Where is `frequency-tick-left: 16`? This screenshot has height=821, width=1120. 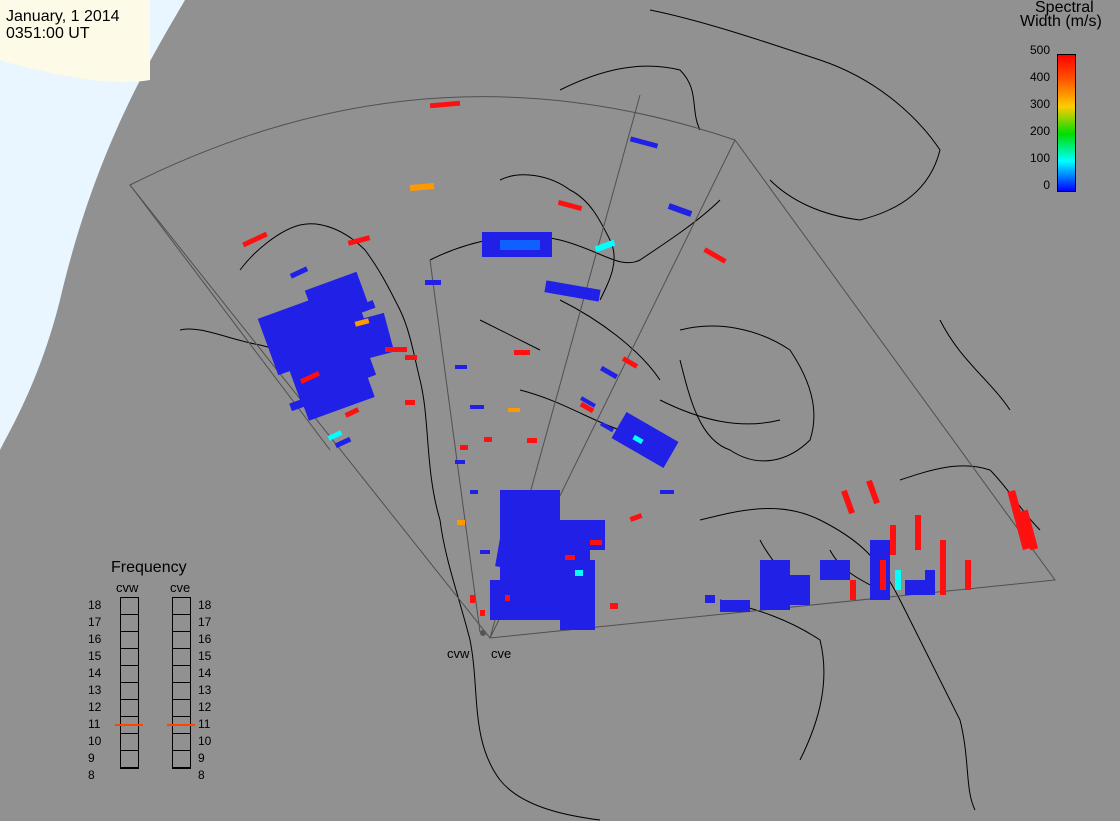
frequency-tick-left: 16 is located at coordinates (95, 639).